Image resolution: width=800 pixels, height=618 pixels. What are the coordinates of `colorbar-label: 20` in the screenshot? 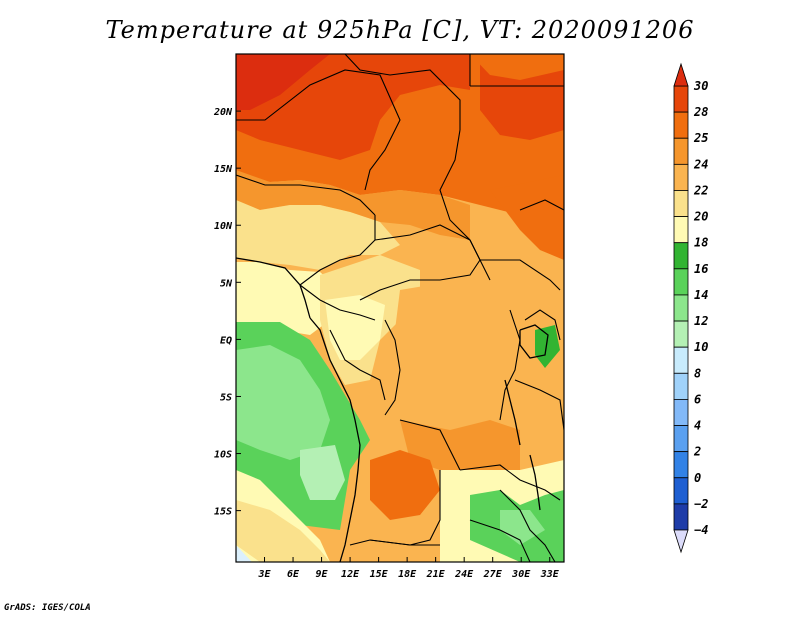 It's located at (700, 217).